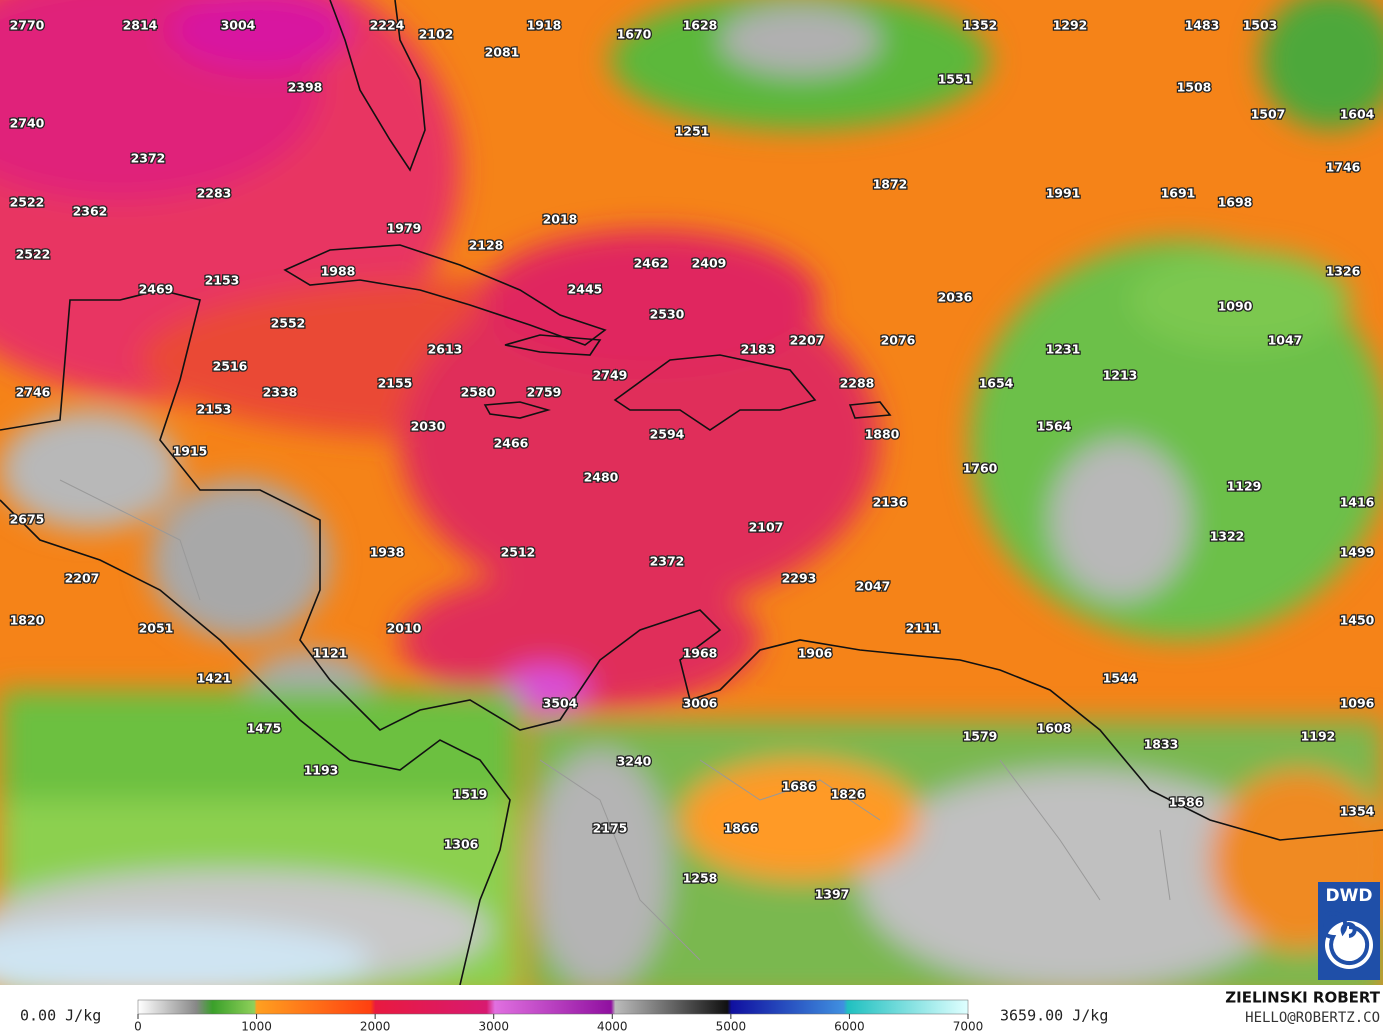  What do you see at coordinates (502, 52) in the screenshot?
I see `cape-value-label: 2081` at bounding box center [502, 52].